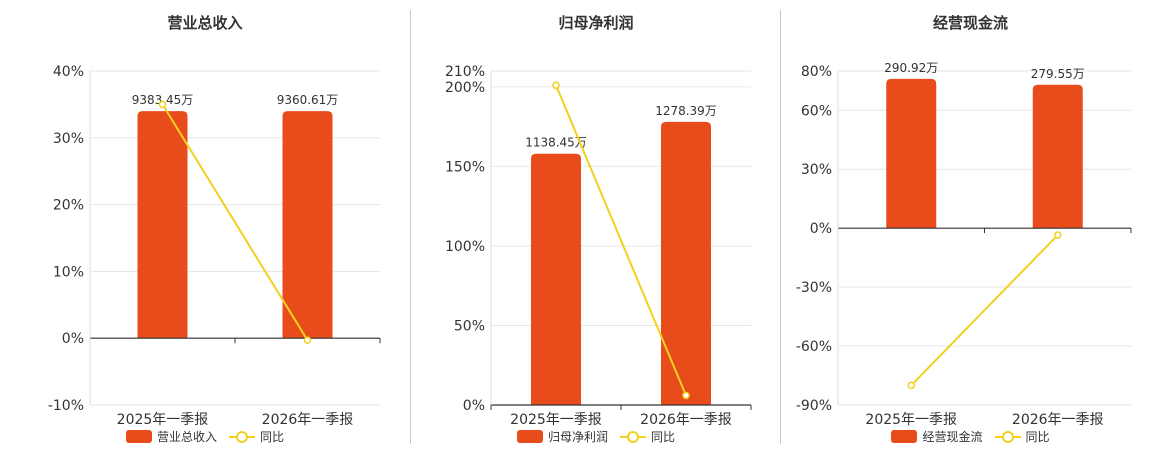 Image resolution: width=1160 pixels, height=450 pixels. I want to click on y-tick-label: 10%, so click(68, 272).